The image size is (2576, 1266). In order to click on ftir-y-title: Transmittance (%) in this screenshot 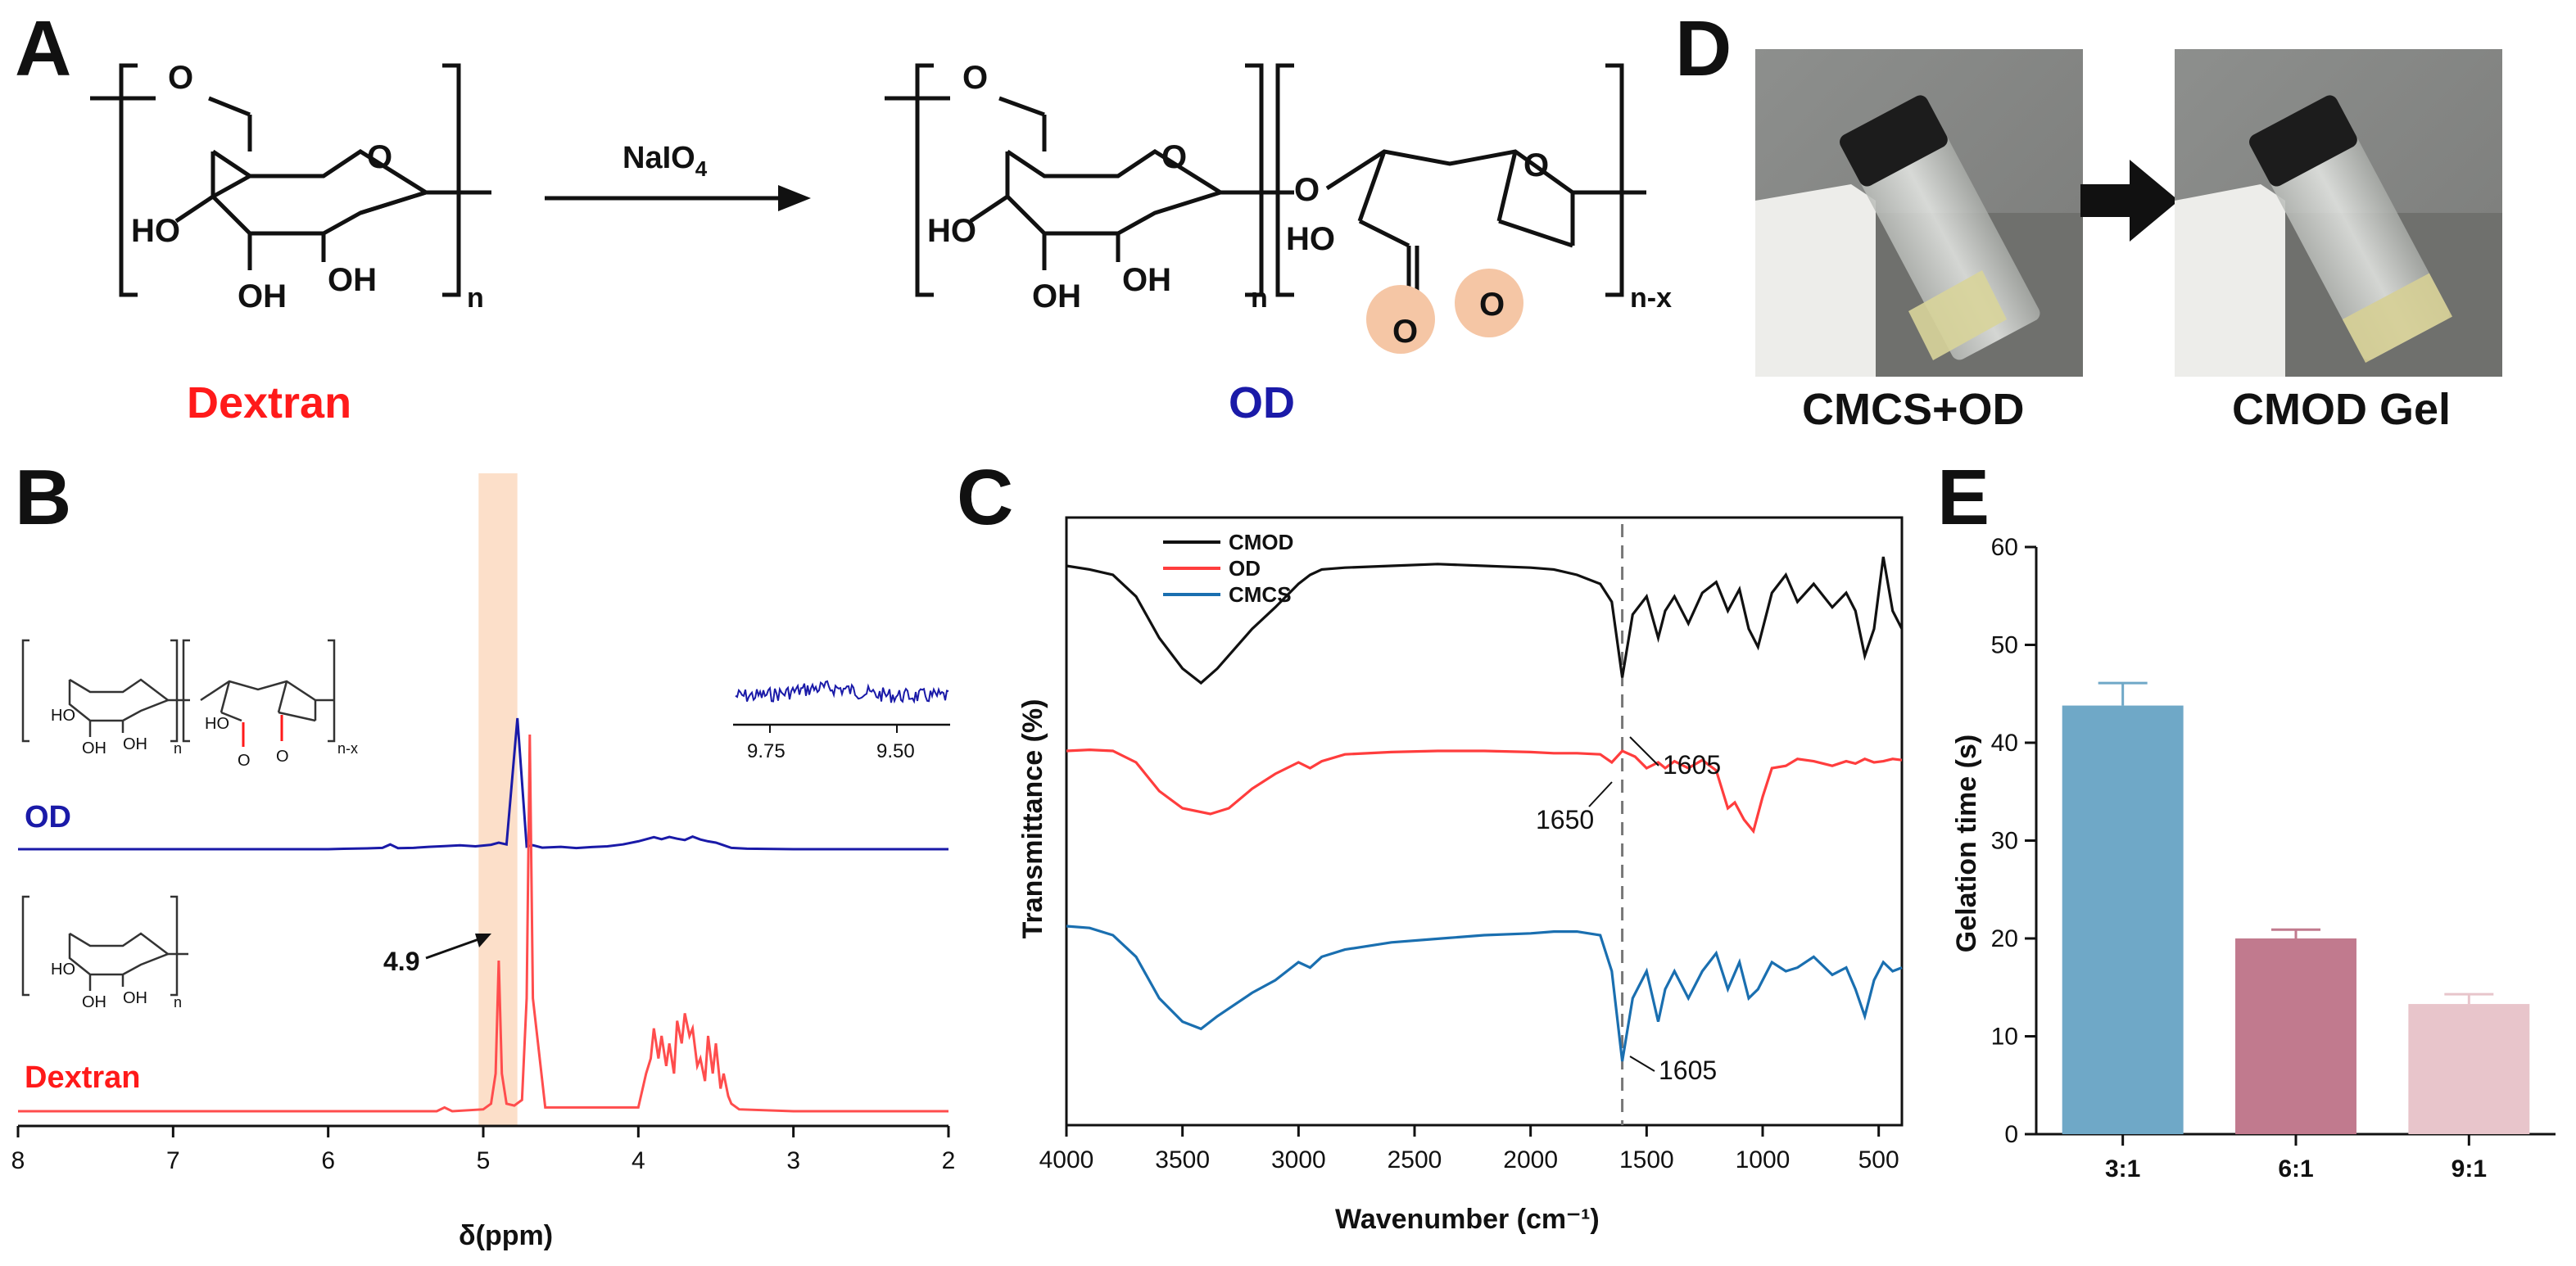, I will do `click(1032, 819)`.